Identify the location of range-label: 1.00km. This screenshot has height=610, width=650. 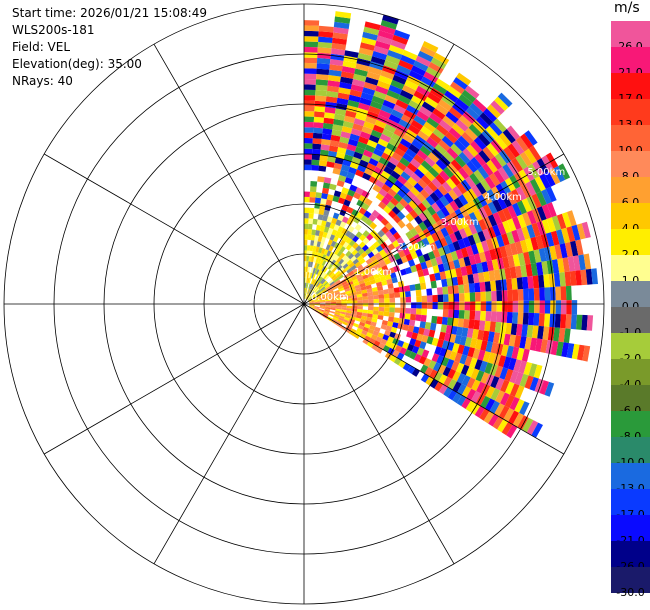
(373, 272).